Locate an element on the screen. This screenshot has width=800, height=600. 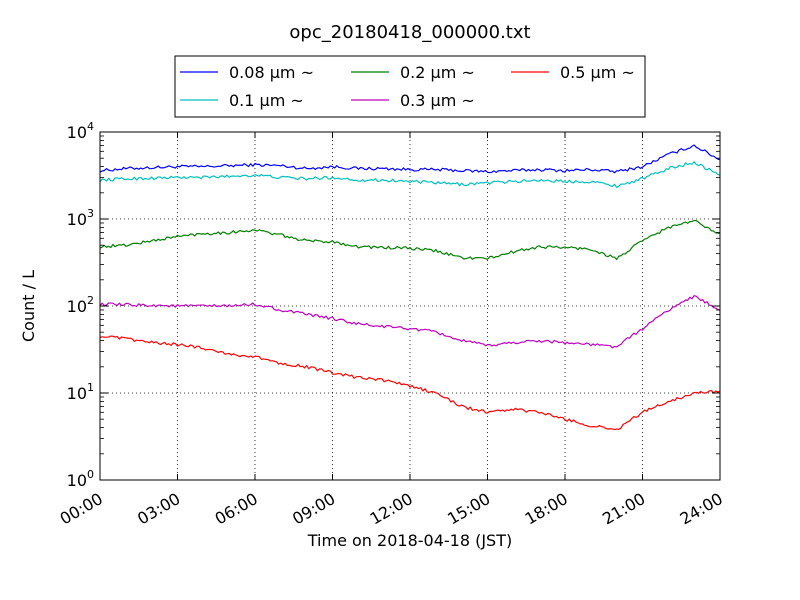
y-tick-label: 10¹ is located at coordinates (80, 392).